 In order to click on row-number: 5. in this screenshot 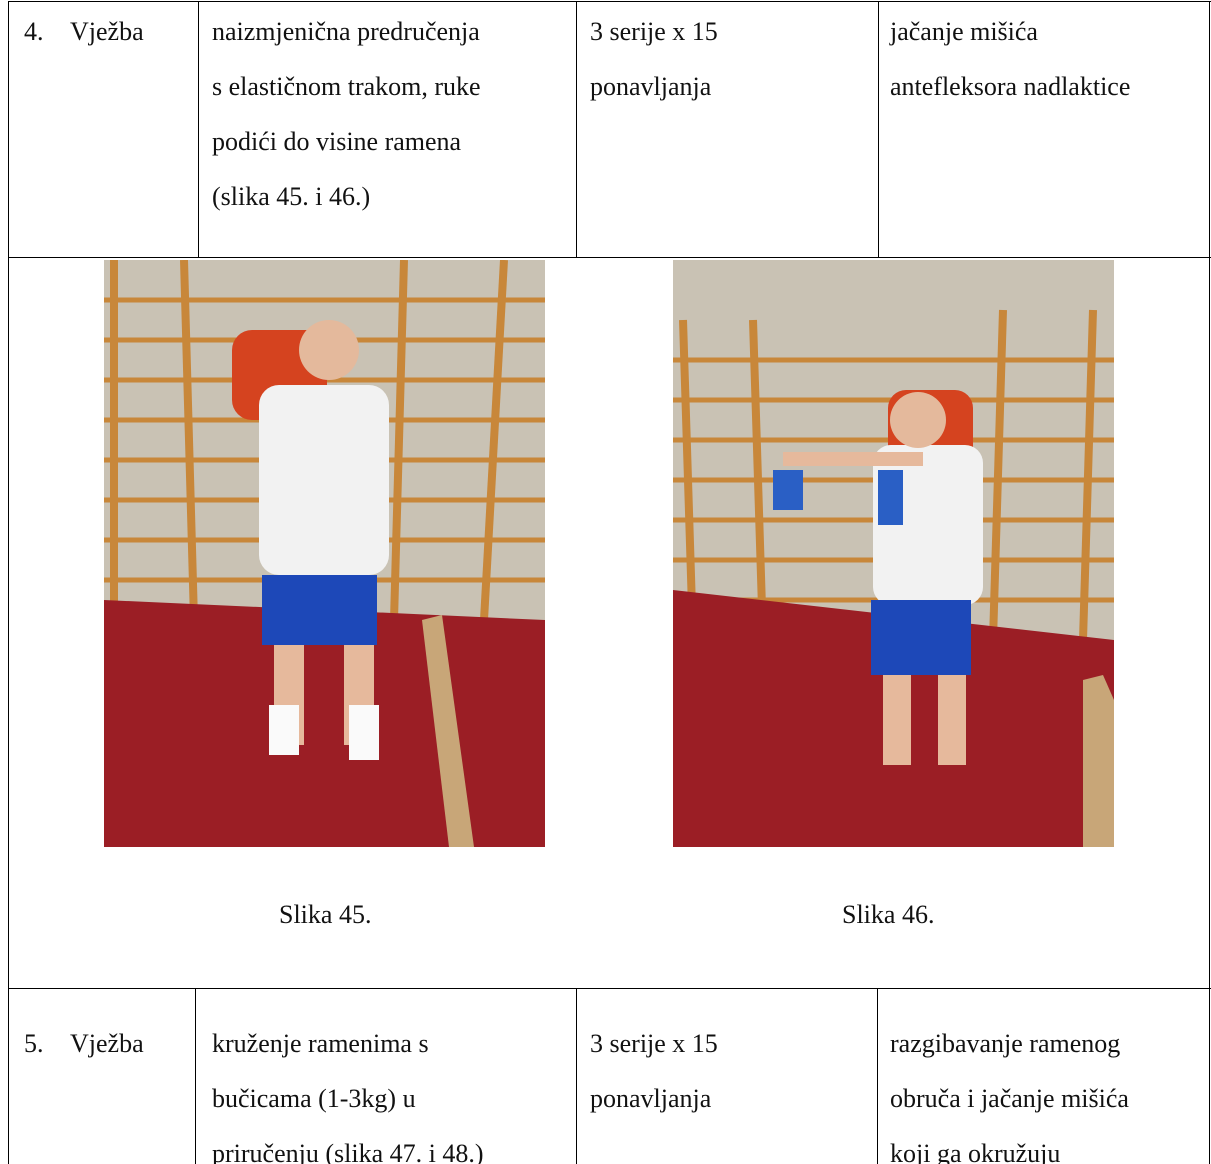, I will do `click(34, 1043)`.